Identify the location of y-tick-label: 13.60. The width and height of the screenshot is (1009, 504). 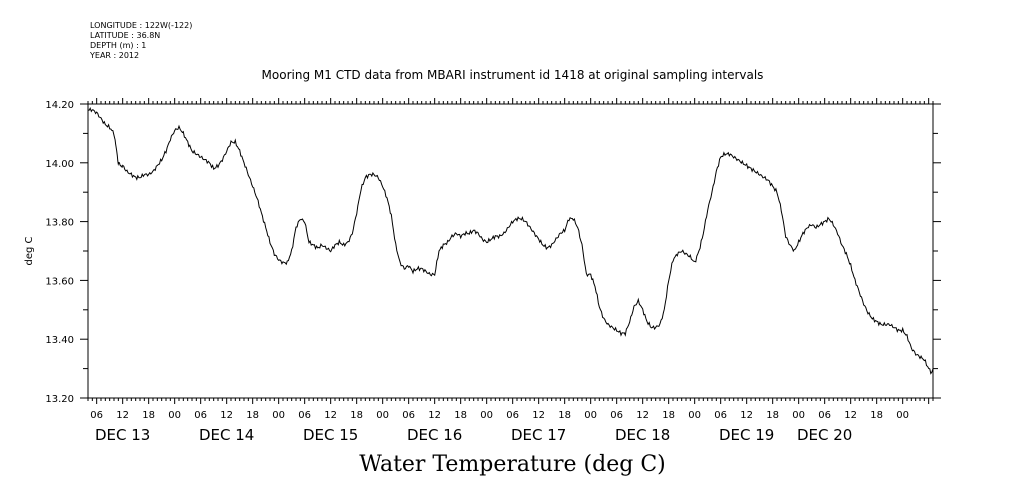
(59, 281).